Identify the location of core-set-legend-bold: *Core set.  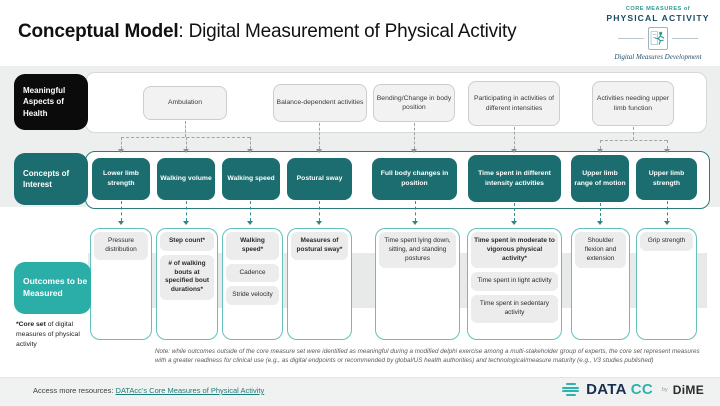
(31, 324).